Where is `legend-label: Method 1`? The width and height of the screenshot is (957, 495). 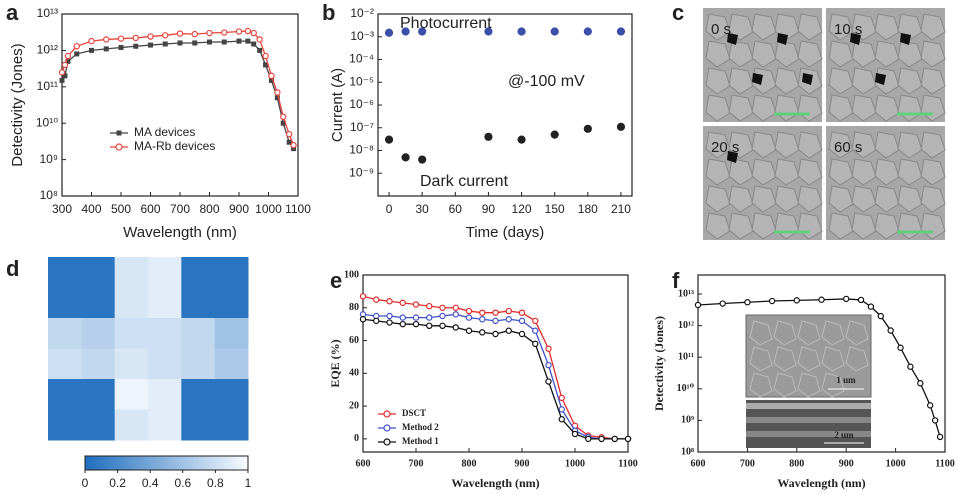
legend-label: Method 1 is located at coordinates (420, 441).